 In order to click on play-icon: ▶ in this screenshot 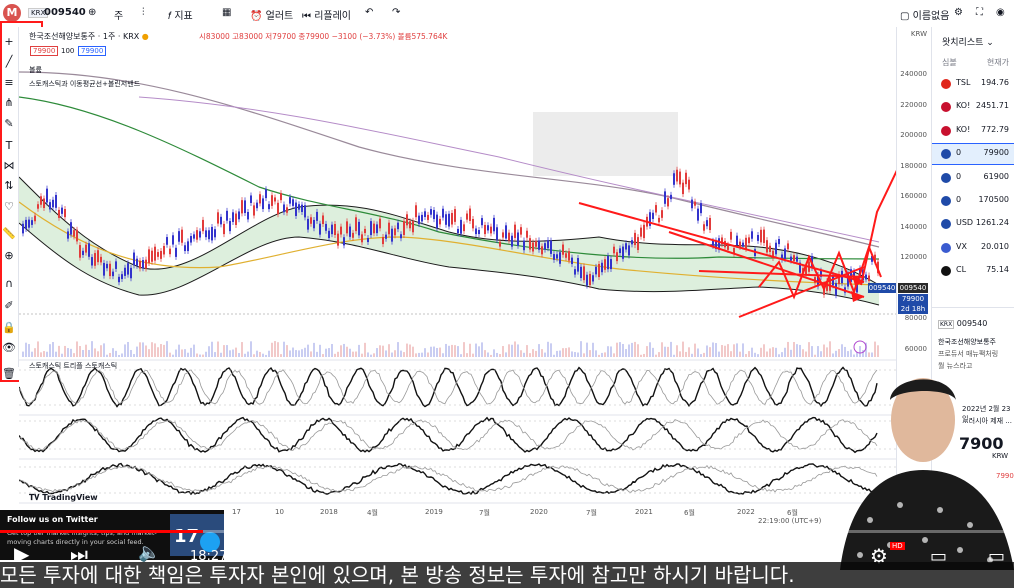, I will do `click(22, 554)`.